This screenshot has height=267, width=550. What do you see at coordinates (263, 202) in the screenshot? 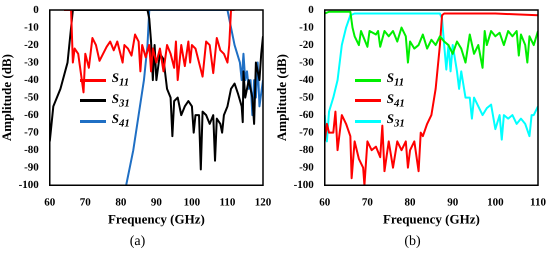
I see `x-tick-label: 120` at bounding box center [263, 202].